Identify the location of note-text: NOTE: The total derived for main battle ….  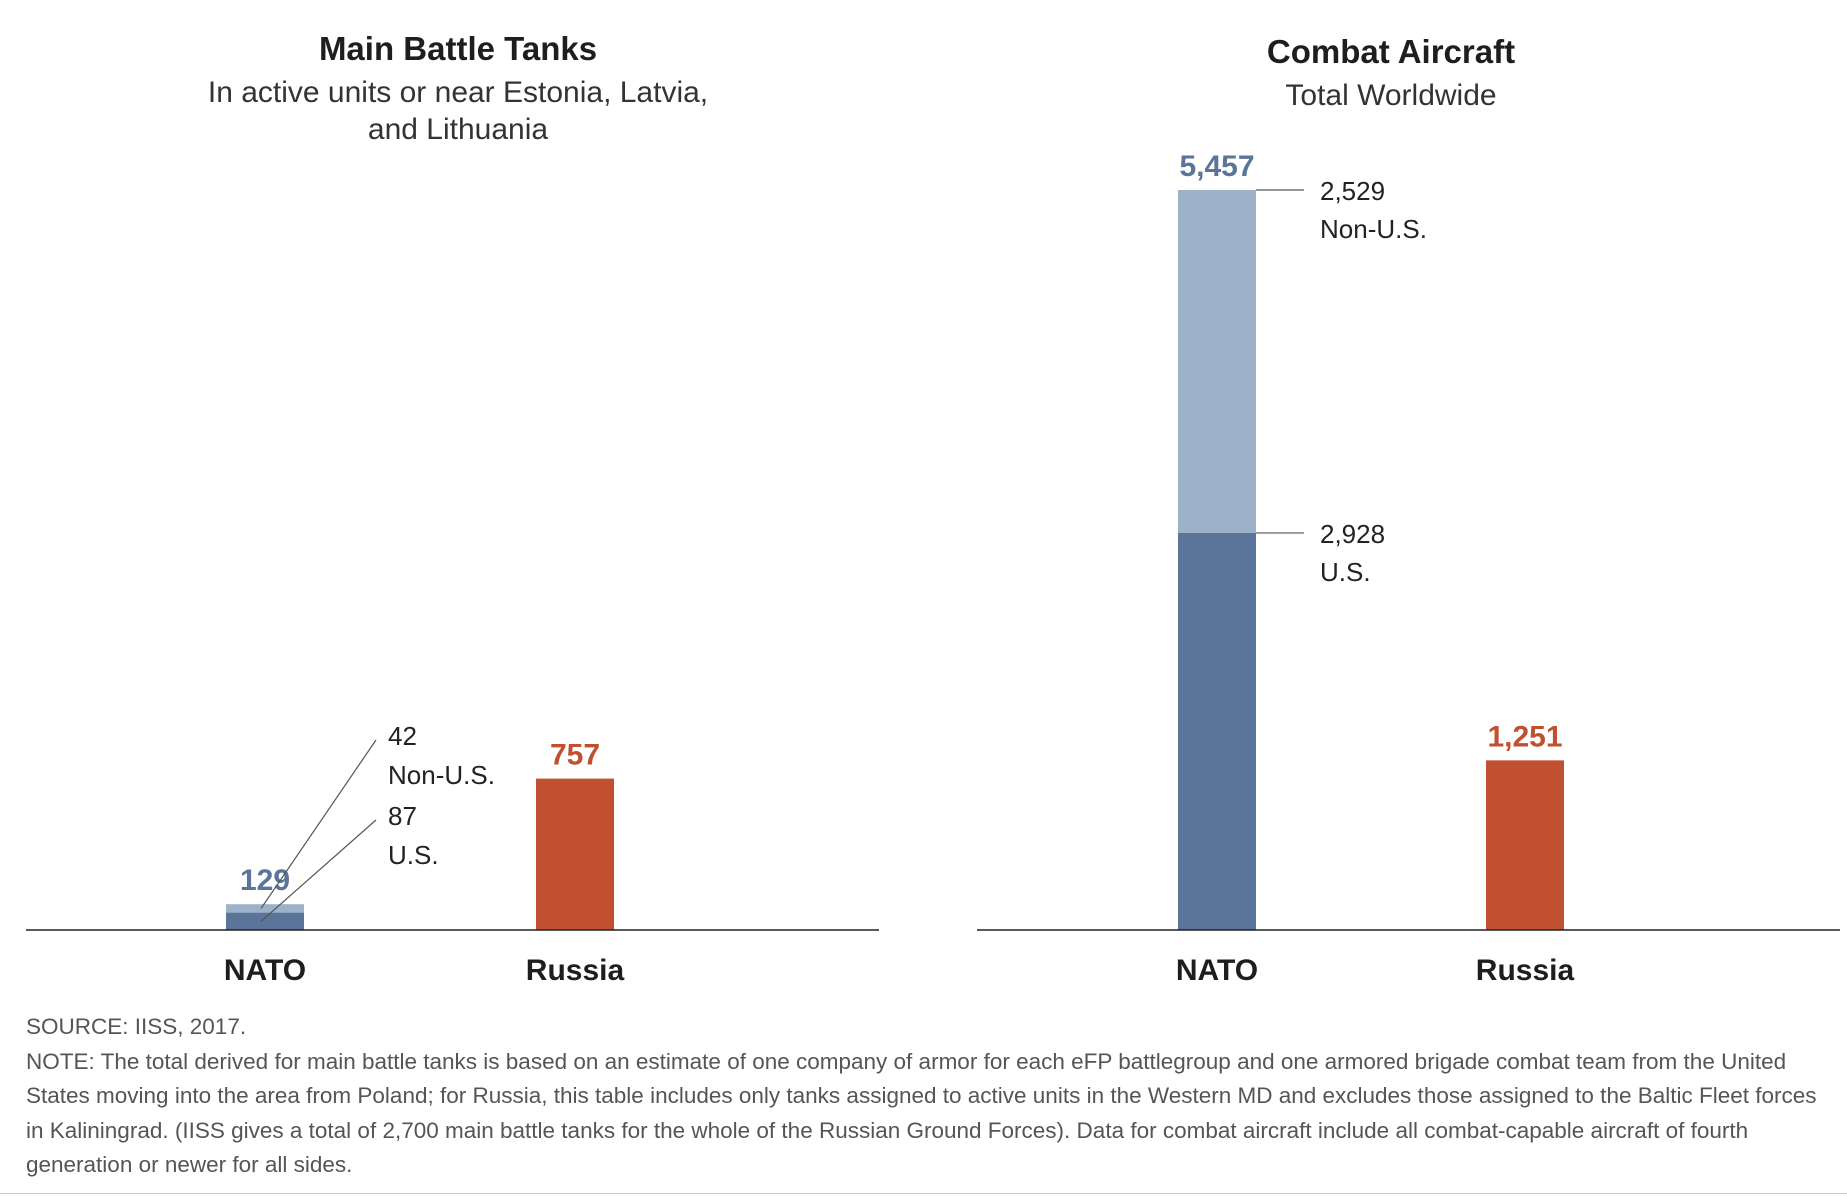
(921, 1113).